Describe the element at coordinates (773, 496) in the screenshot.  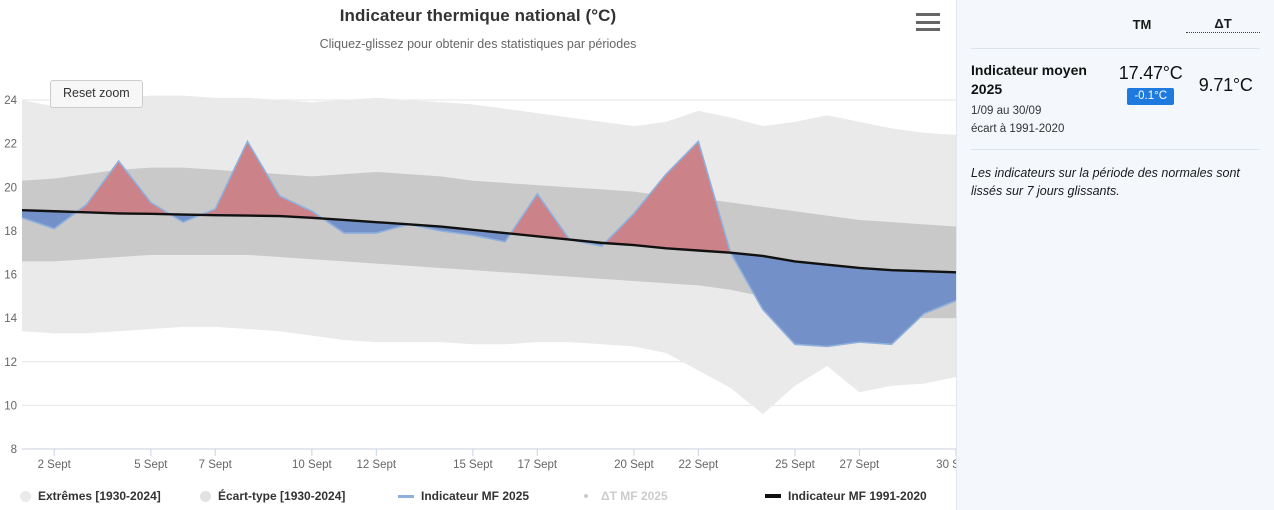
I see `legend-thick-line-icon` at that location.